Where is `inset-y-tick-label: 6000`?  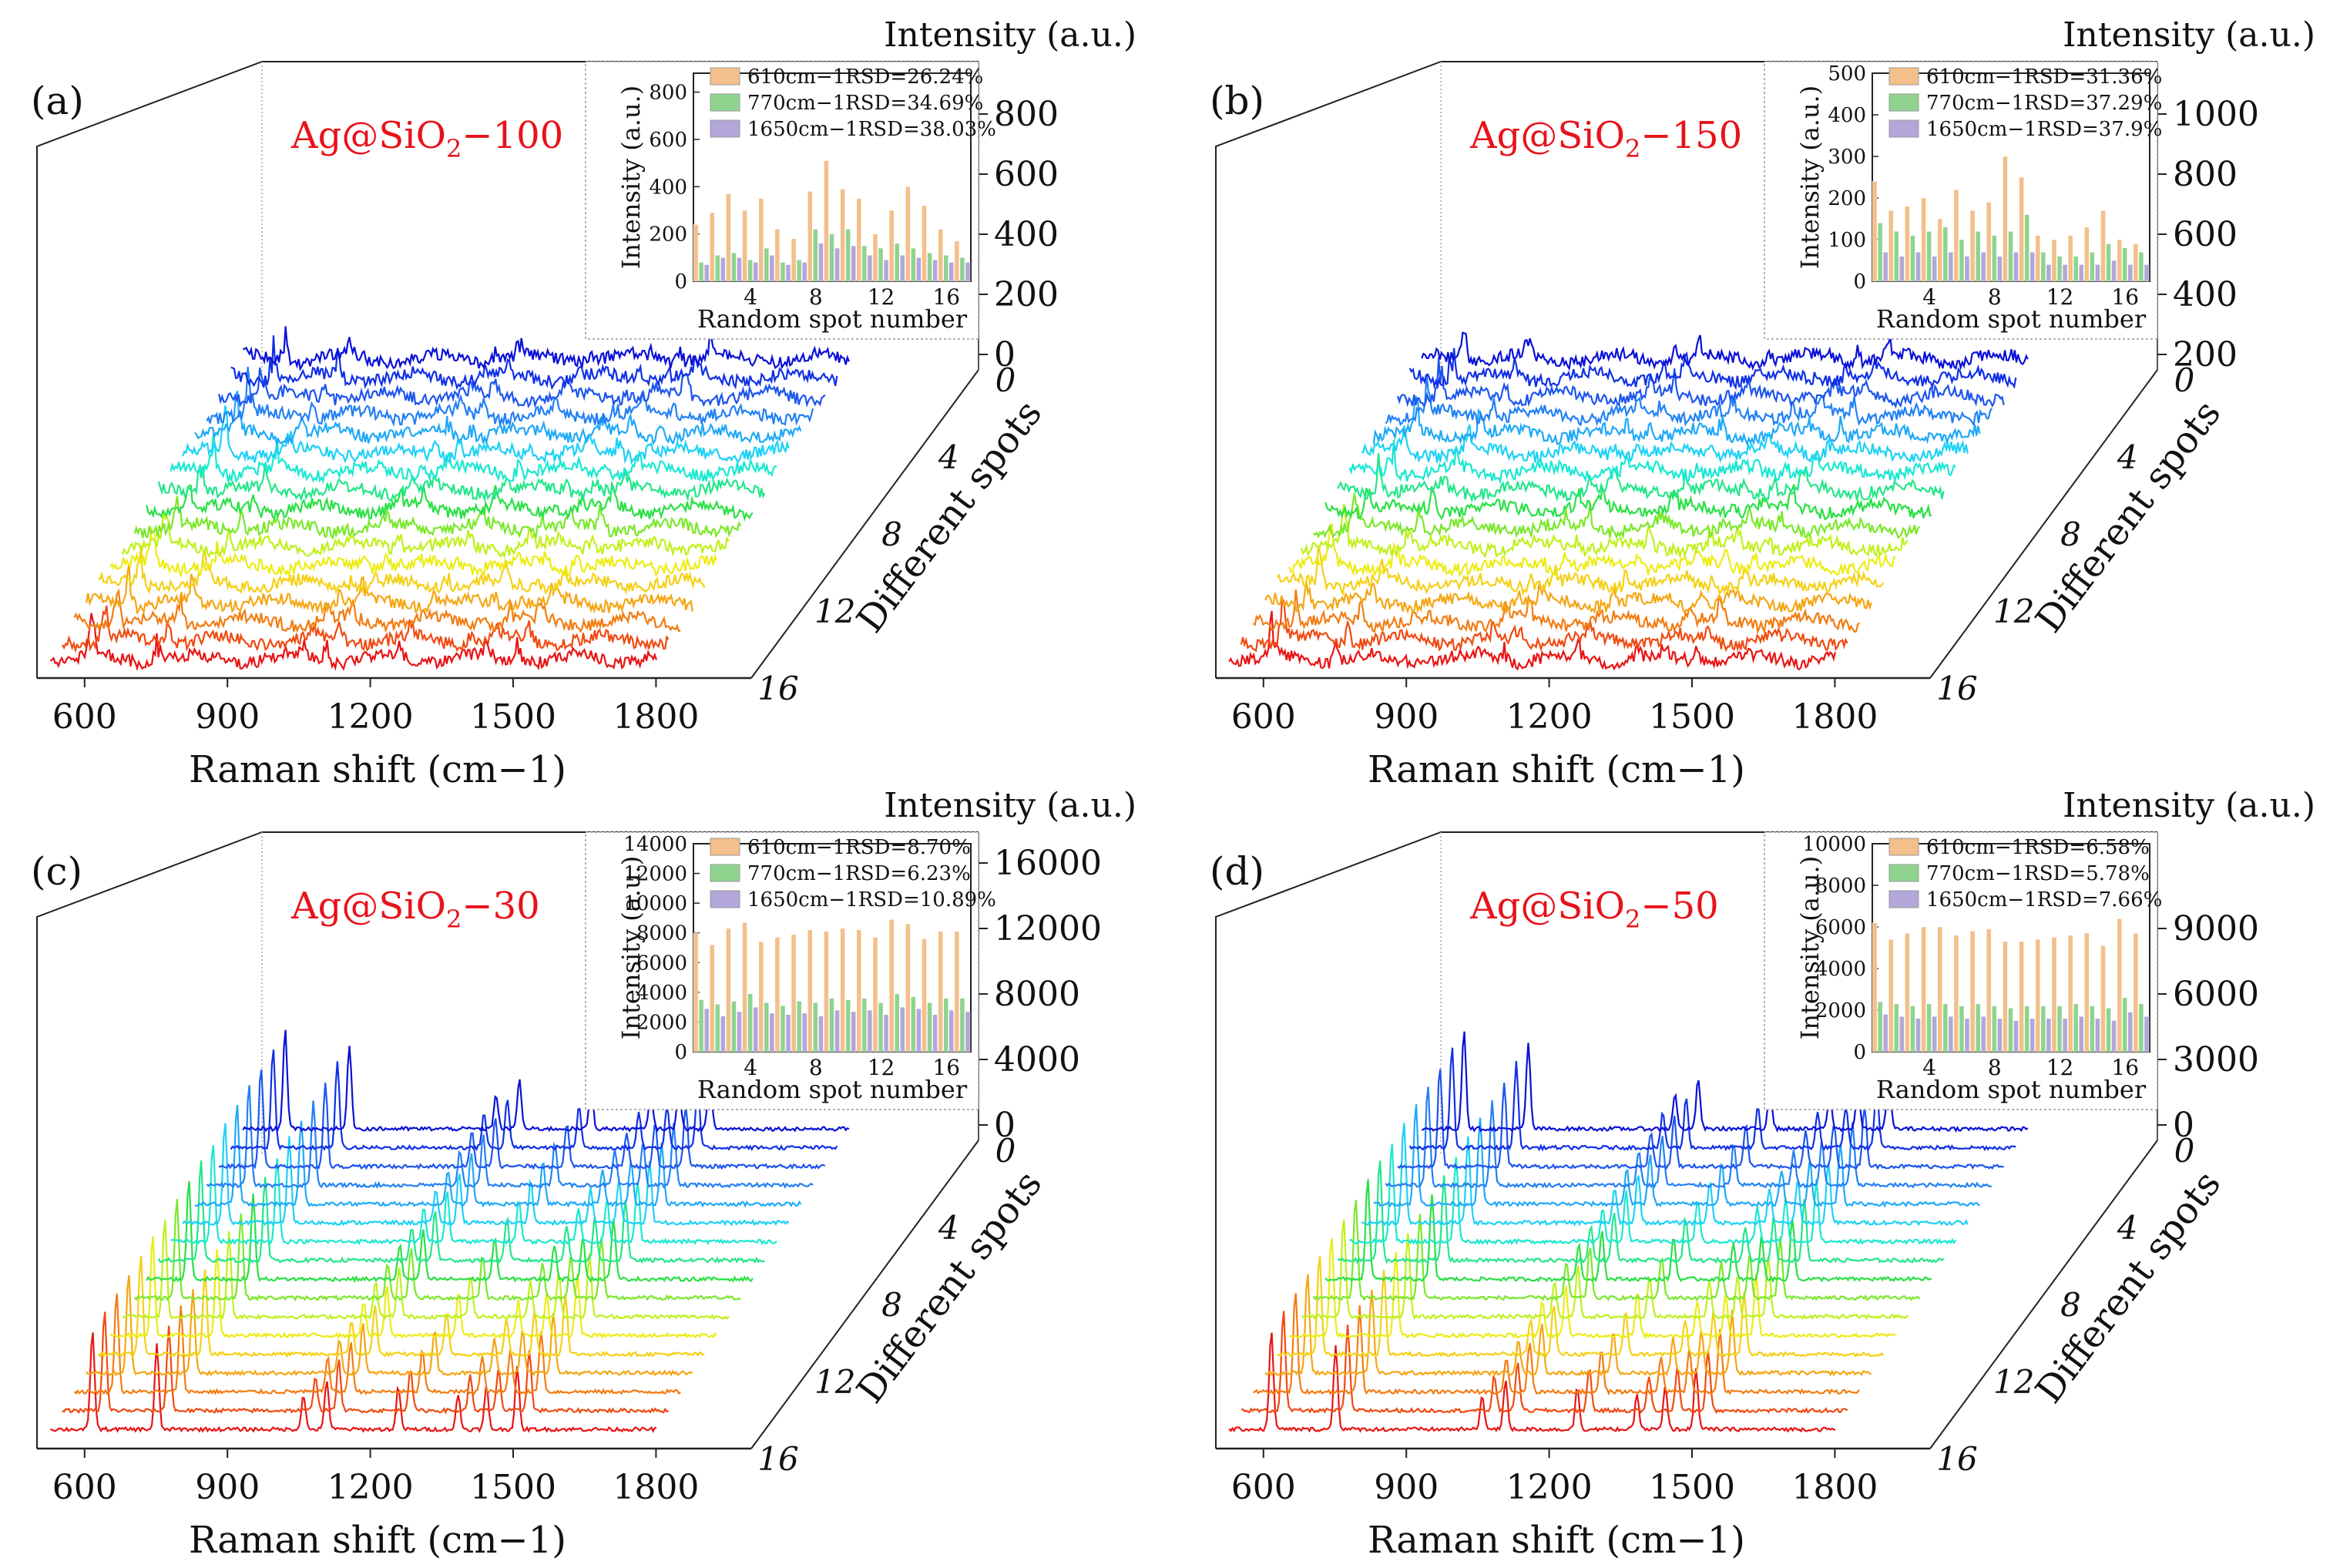 inset-y-tick-label: 6000 is located at coordinates (1840, 927).